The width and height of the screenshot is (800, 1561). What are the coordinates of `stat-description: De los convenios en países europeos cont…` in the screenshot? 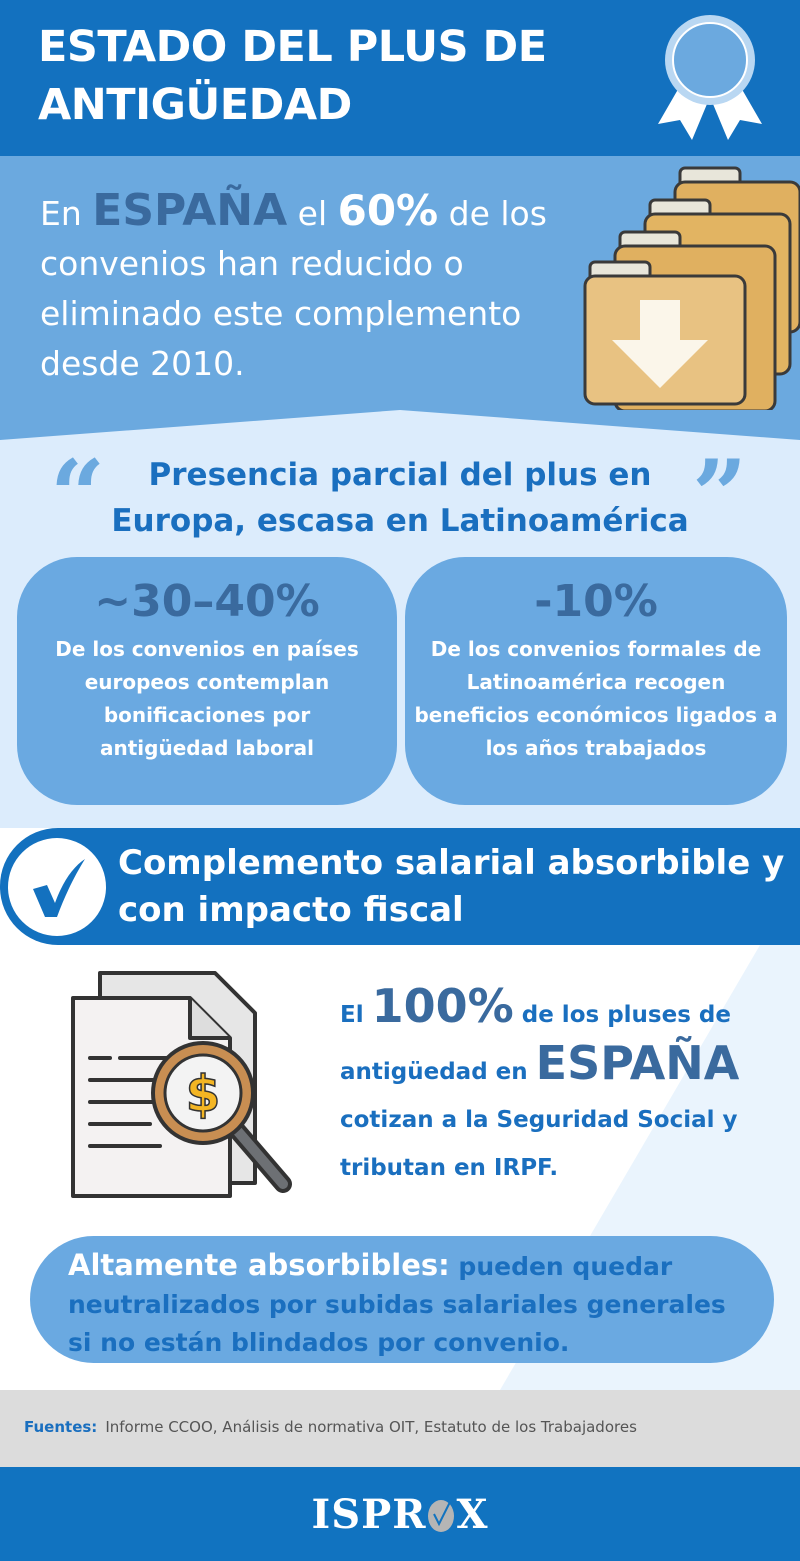 It's located at (207, 698).